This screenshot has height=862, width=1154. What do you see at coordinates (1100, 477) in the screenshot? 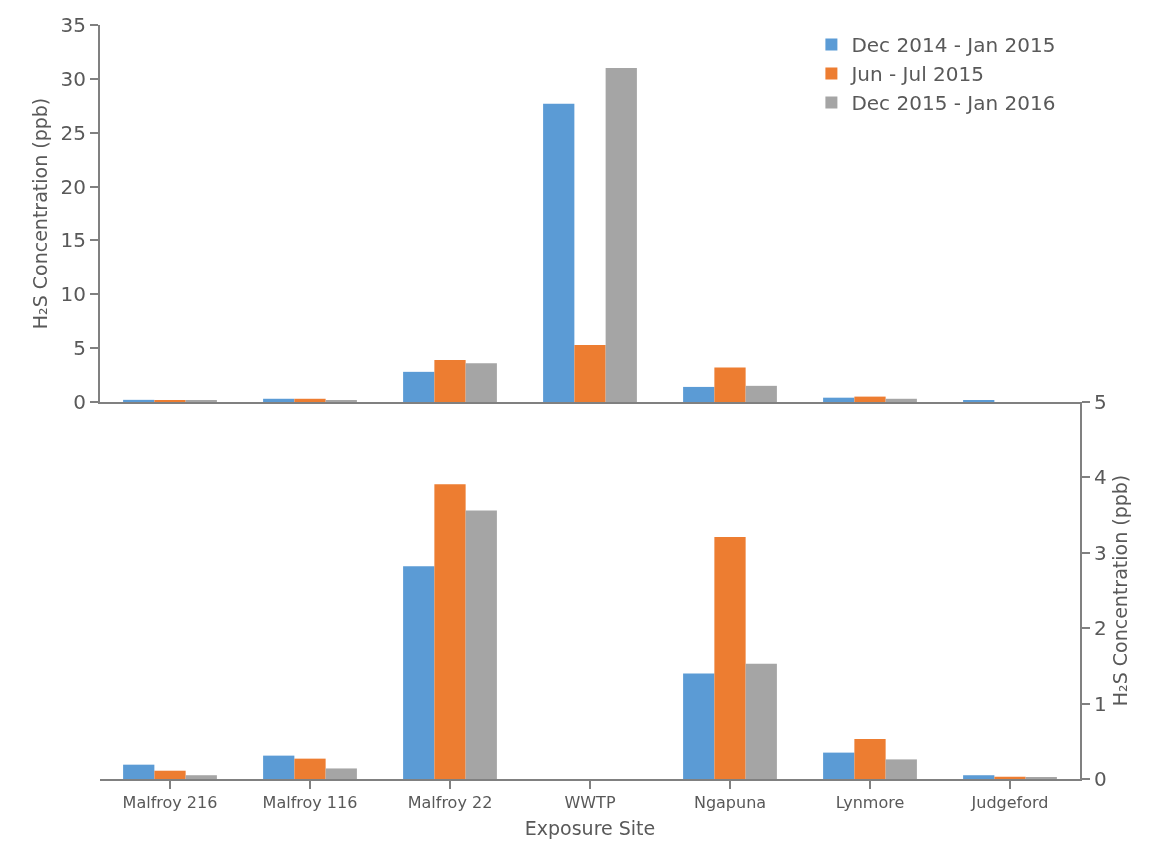
I see `y2-tick-label: 4` at bounding box center [1100, 477].